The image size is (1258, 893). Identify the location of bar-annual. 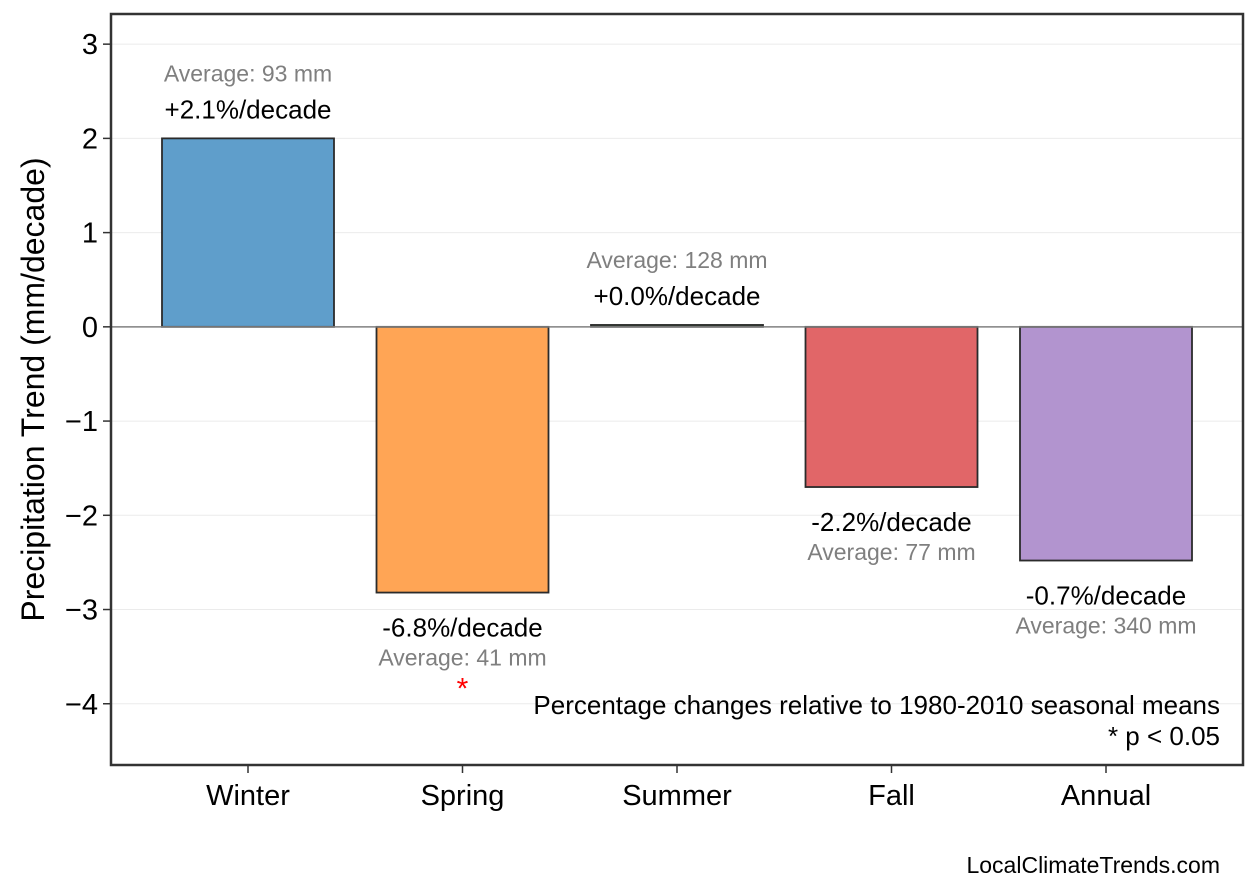
(1106, 443).